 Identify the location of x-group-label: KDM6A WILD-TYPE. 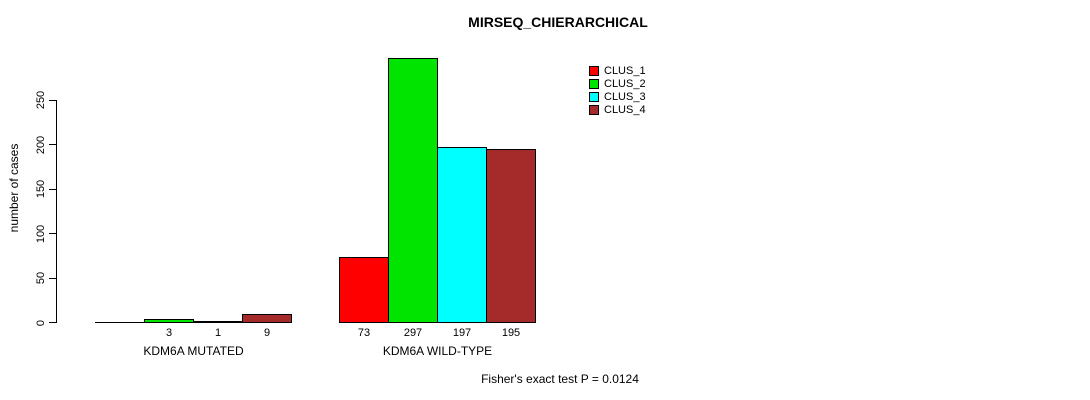
(437, 351).